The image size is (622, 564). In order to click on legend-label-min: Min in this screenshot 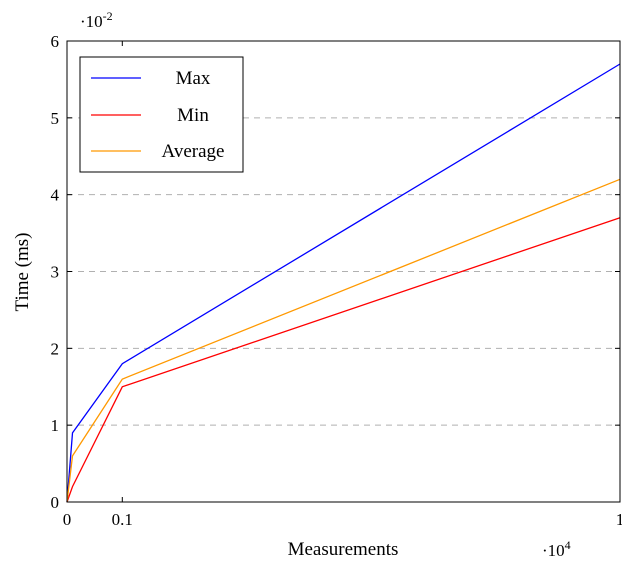, I will do `click(193, 115)`.